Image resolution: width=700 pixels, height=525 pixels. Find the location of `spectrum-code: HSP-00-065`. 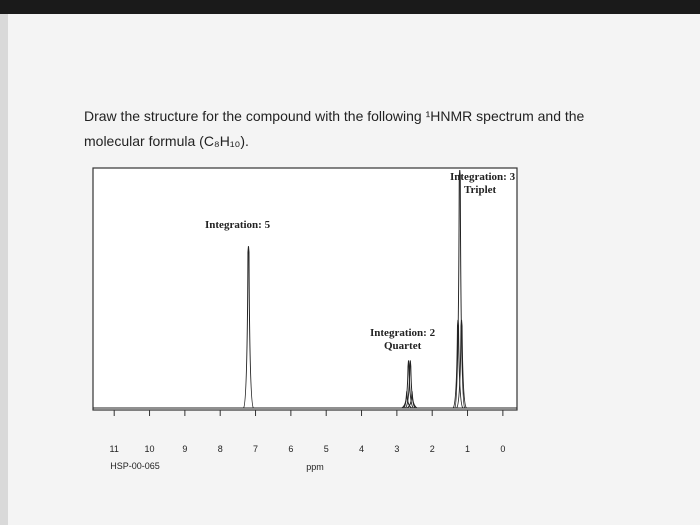

spectrum-code: HSP-00-065 is located at coordinates (135, 466).